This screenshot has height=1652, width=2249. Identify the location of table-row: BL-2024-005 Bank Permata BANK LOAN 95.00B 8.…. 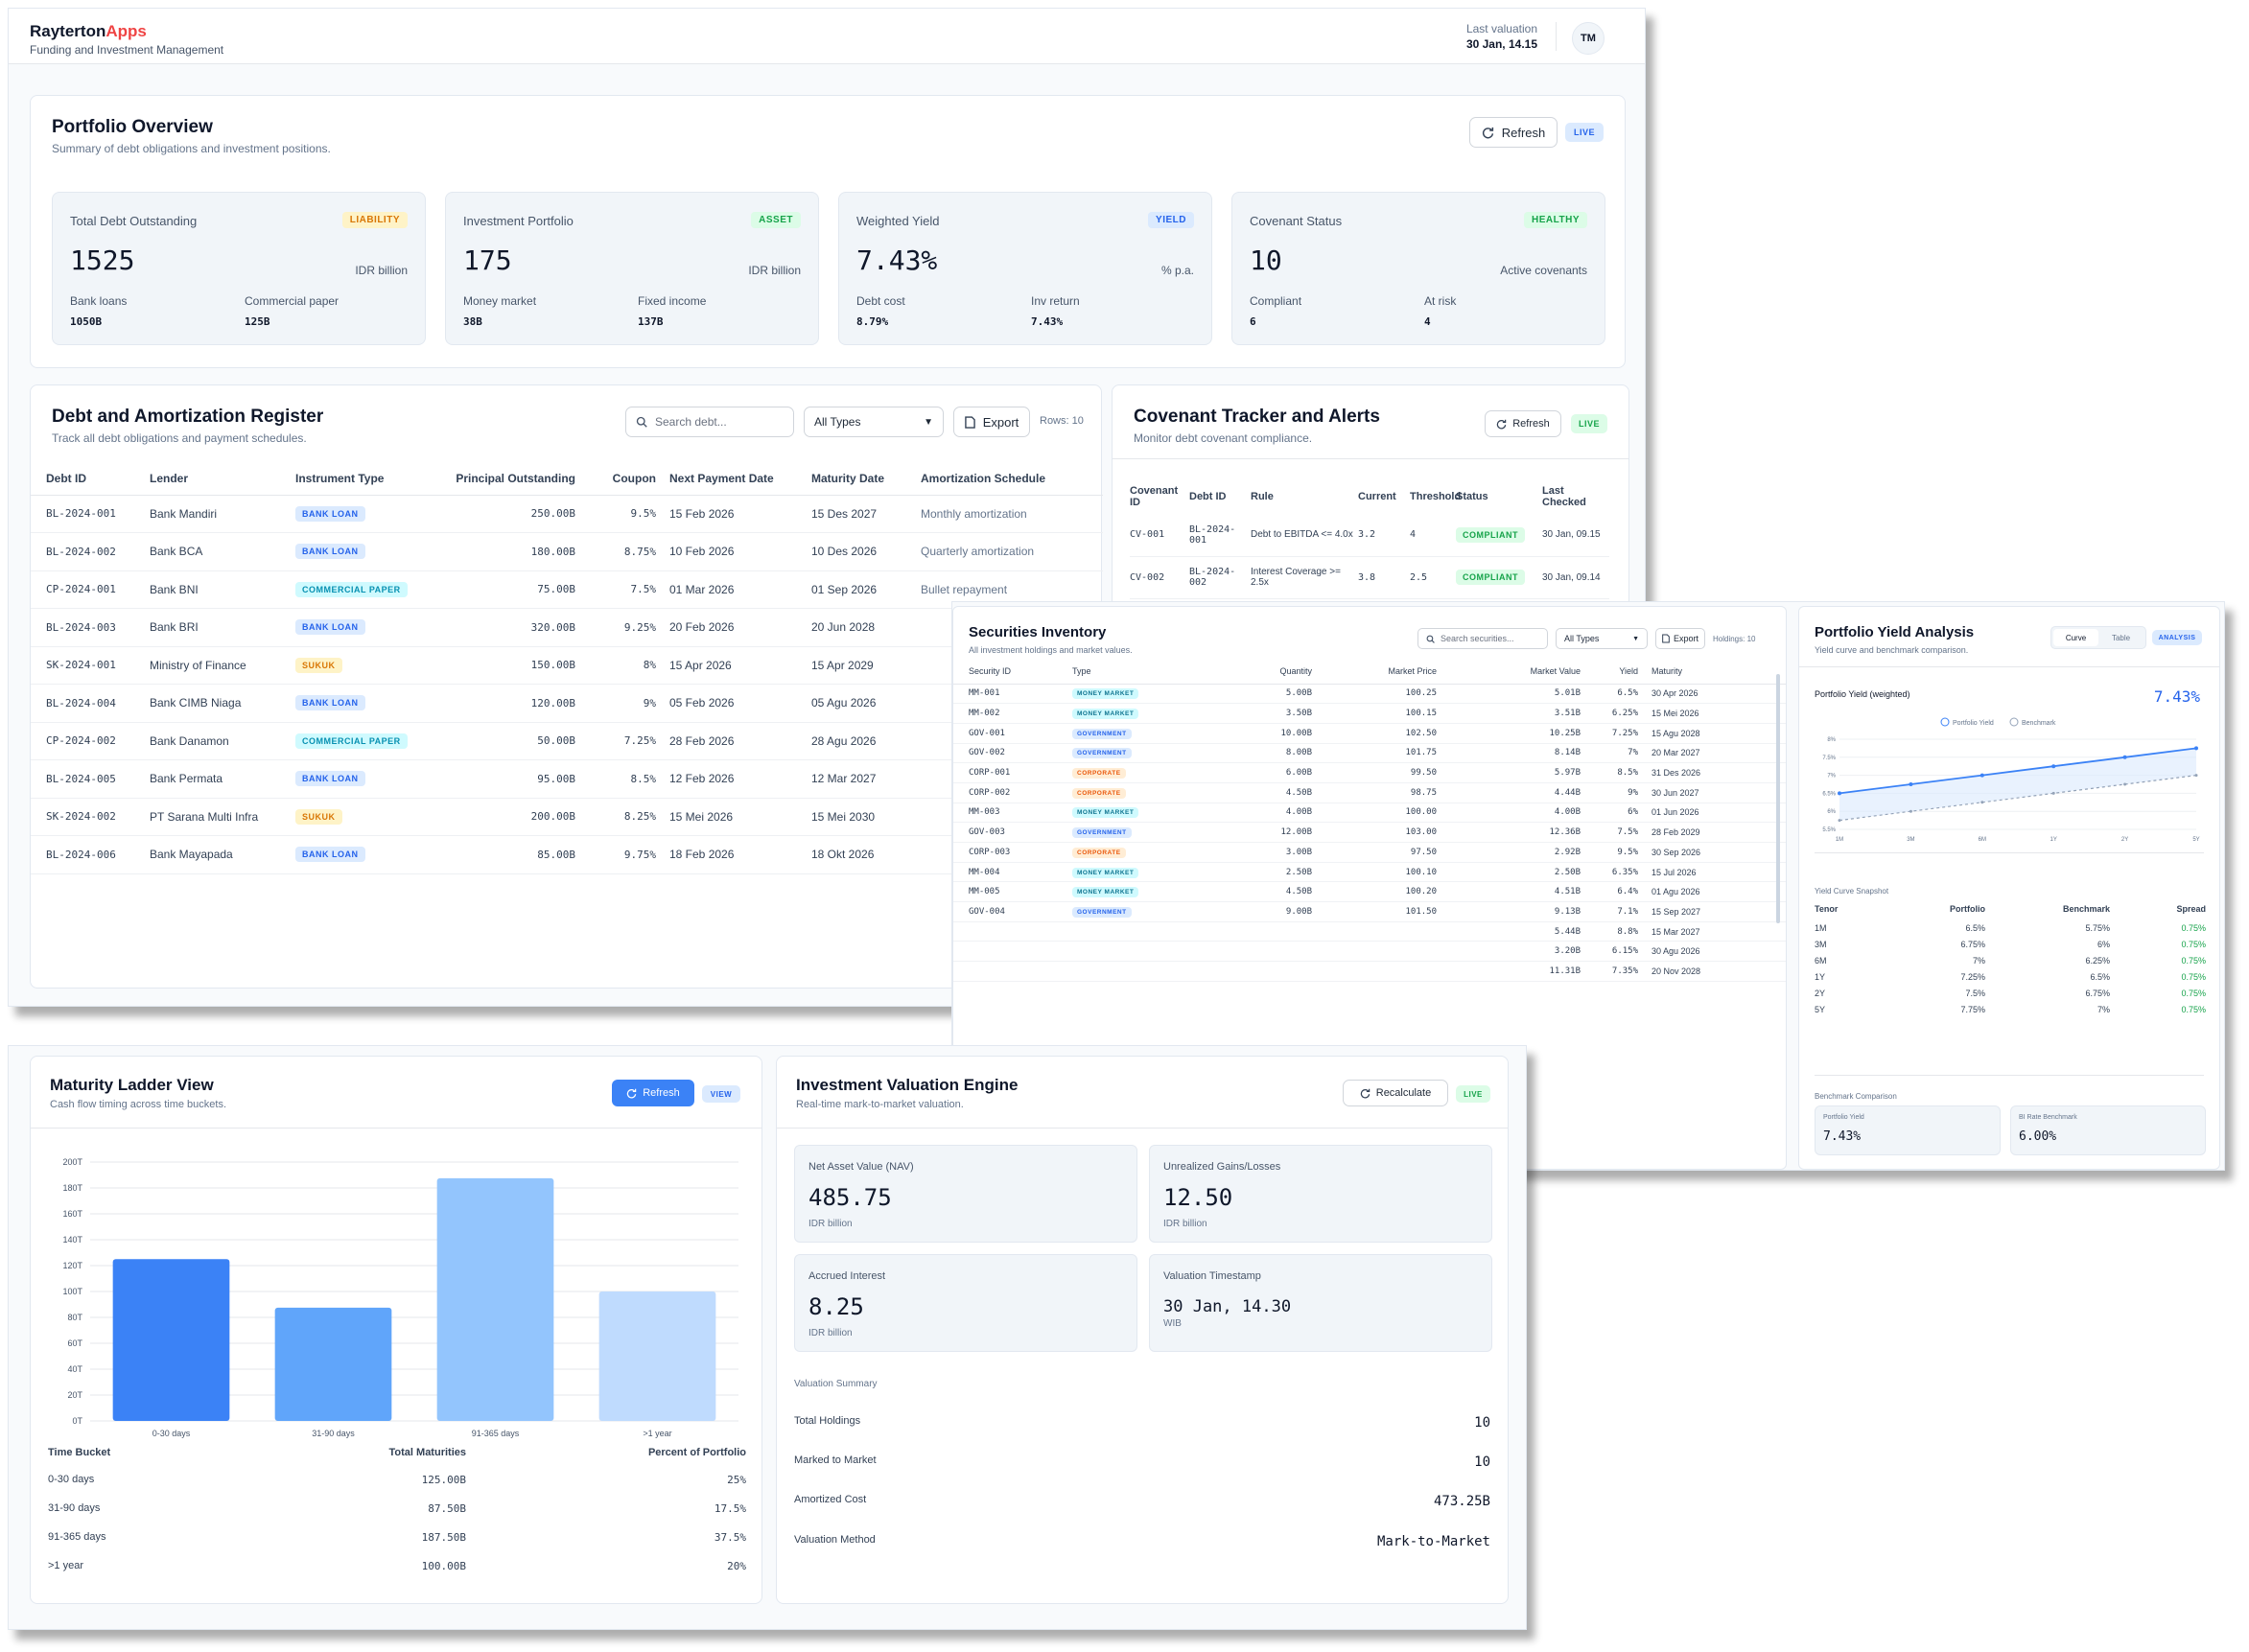
(567, 779).